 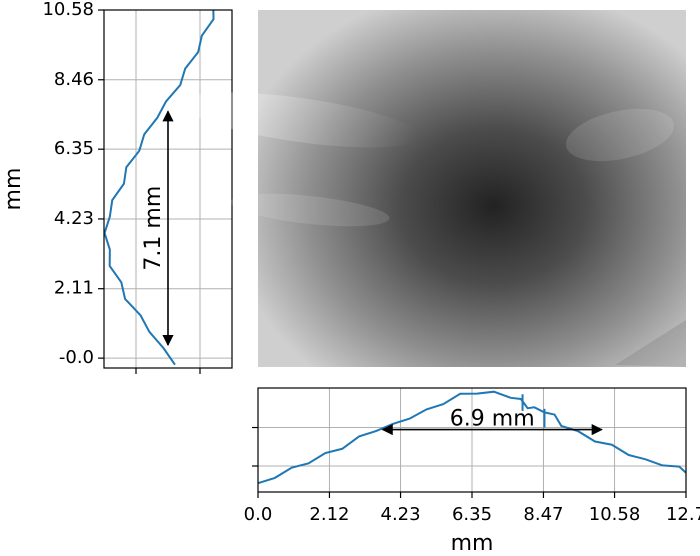 I want to click on left-plot-frame, so click(x=168, y=189).